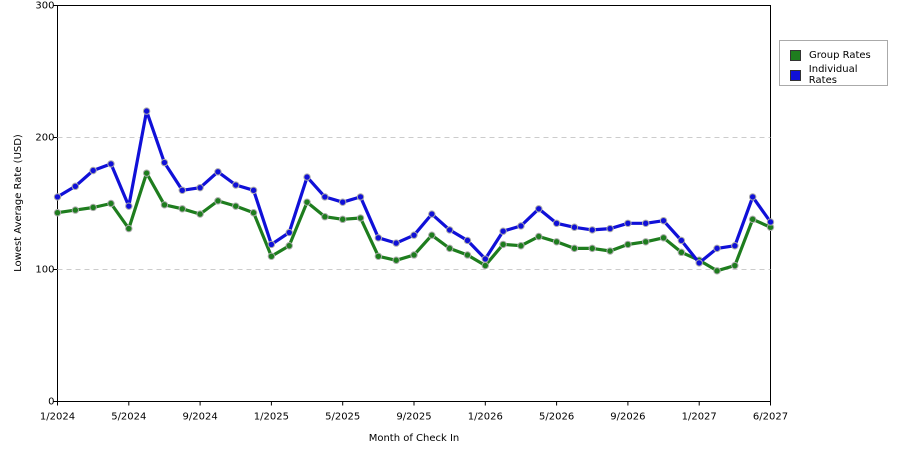 Image resolution: width=900 pixels, height=450 pixels. I want to click on x-axis-title: Month of Check In, so click(414, 438).